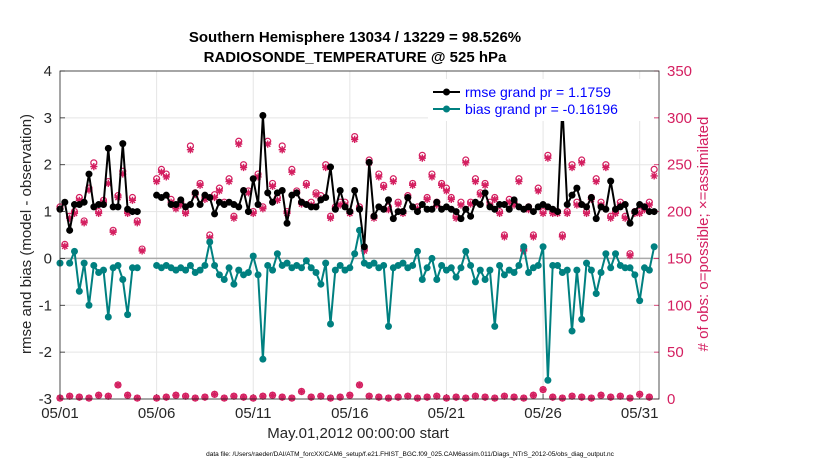 This screenshot has width=830, height=470. What do you see at coordinates (679, 118) in the screenshot?
I see `y-right-tick-label: 300` at bounding box center [679, 118].